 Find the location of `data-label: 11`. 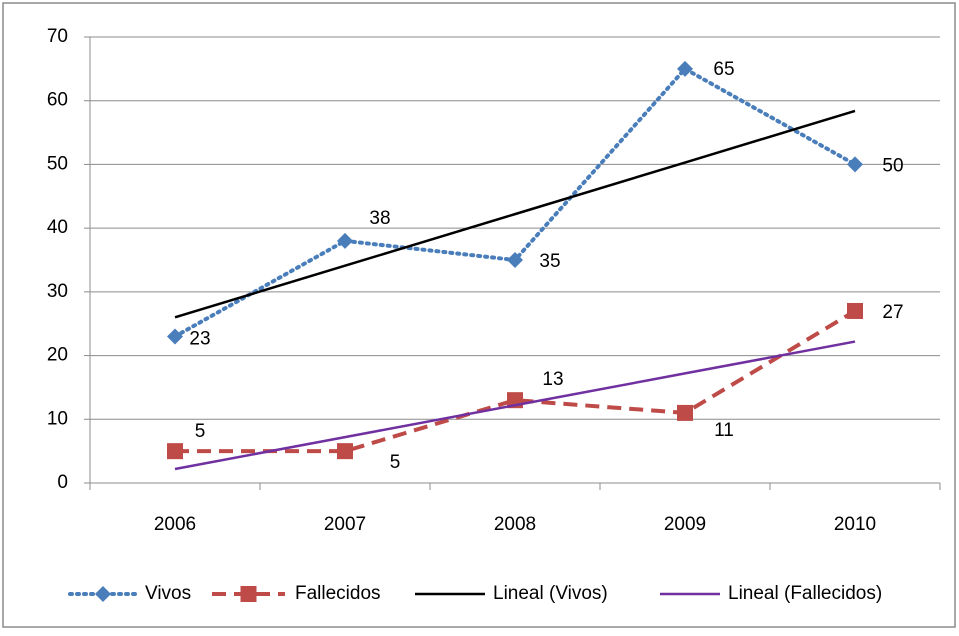

data-label: 11 is located at coordinates (724, 430).